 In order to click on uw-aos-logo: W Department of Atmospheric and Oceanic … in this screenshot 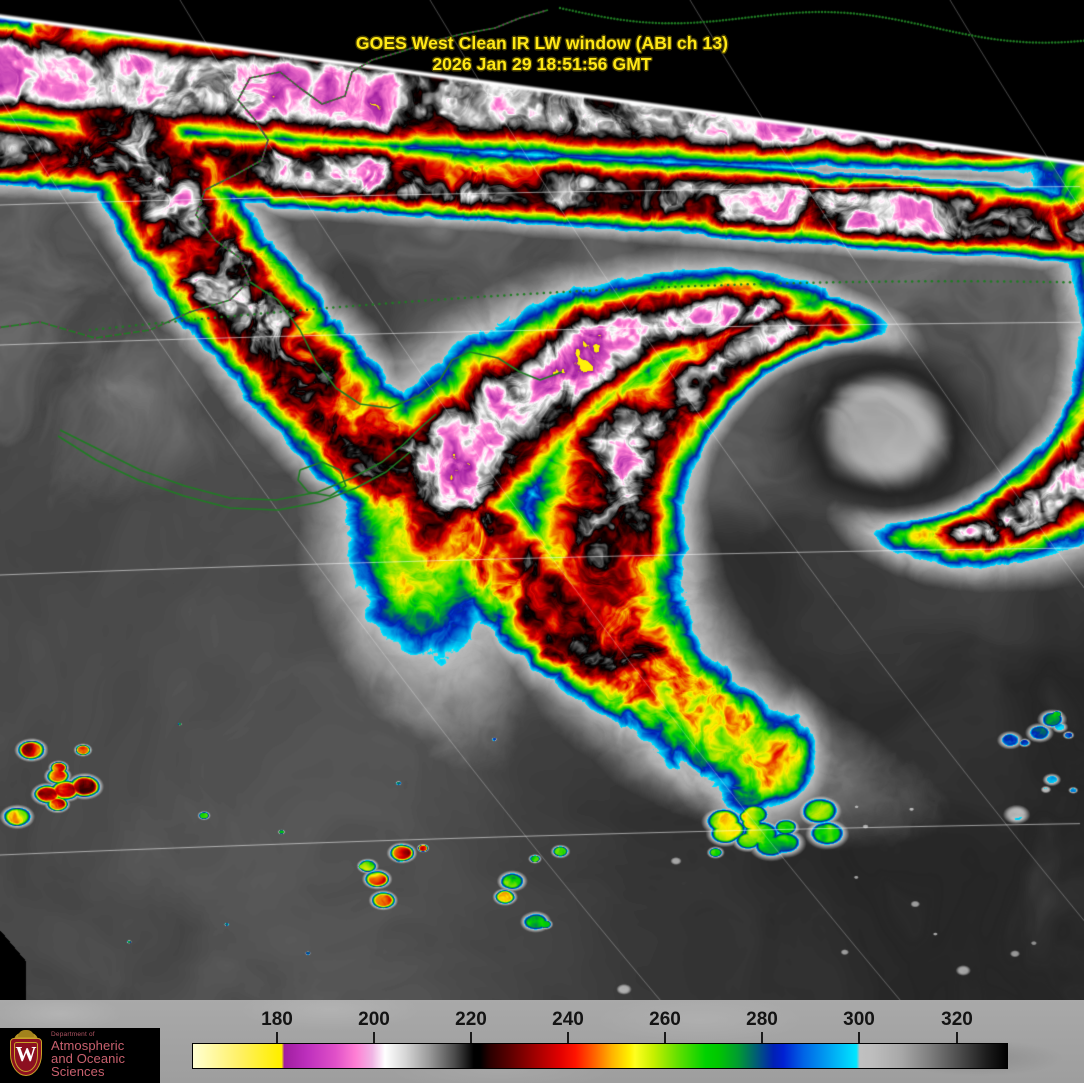, I will do `click(80, 1055)`.